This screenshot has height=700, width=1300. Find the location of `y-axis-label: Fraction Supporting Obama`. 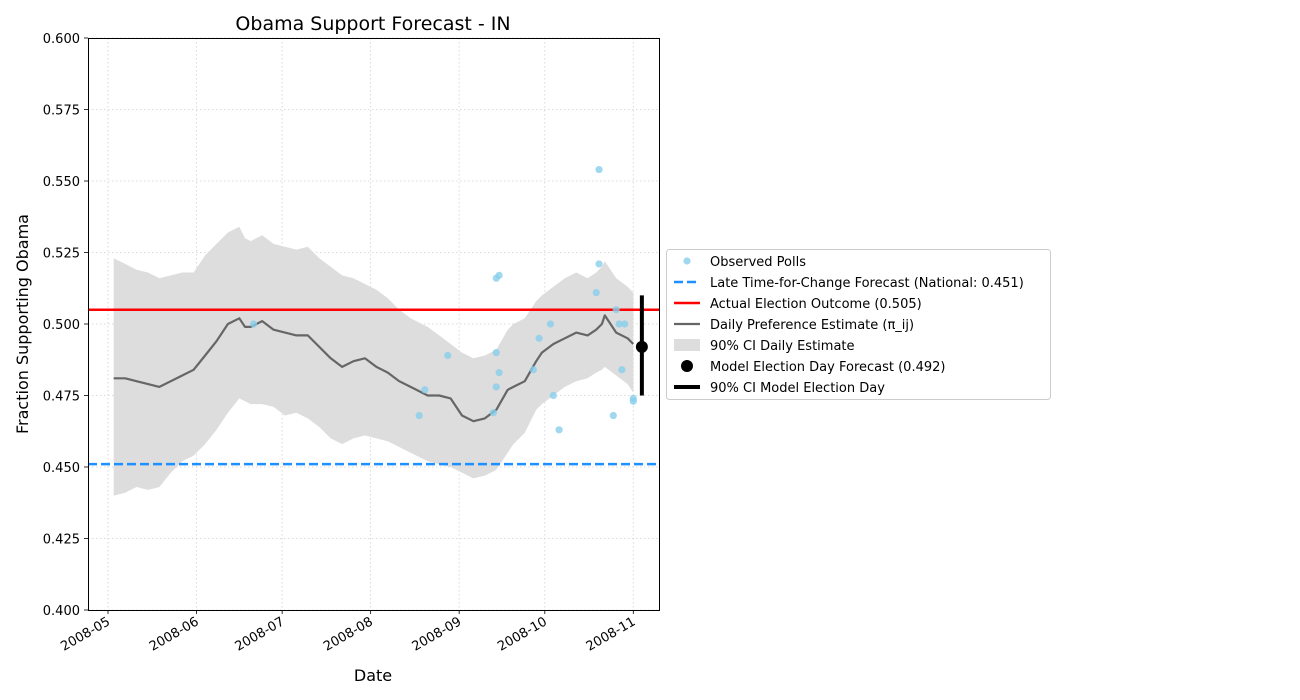

y-axis-label: Fraction Supporting Obama is located at coordinates (22, 324).